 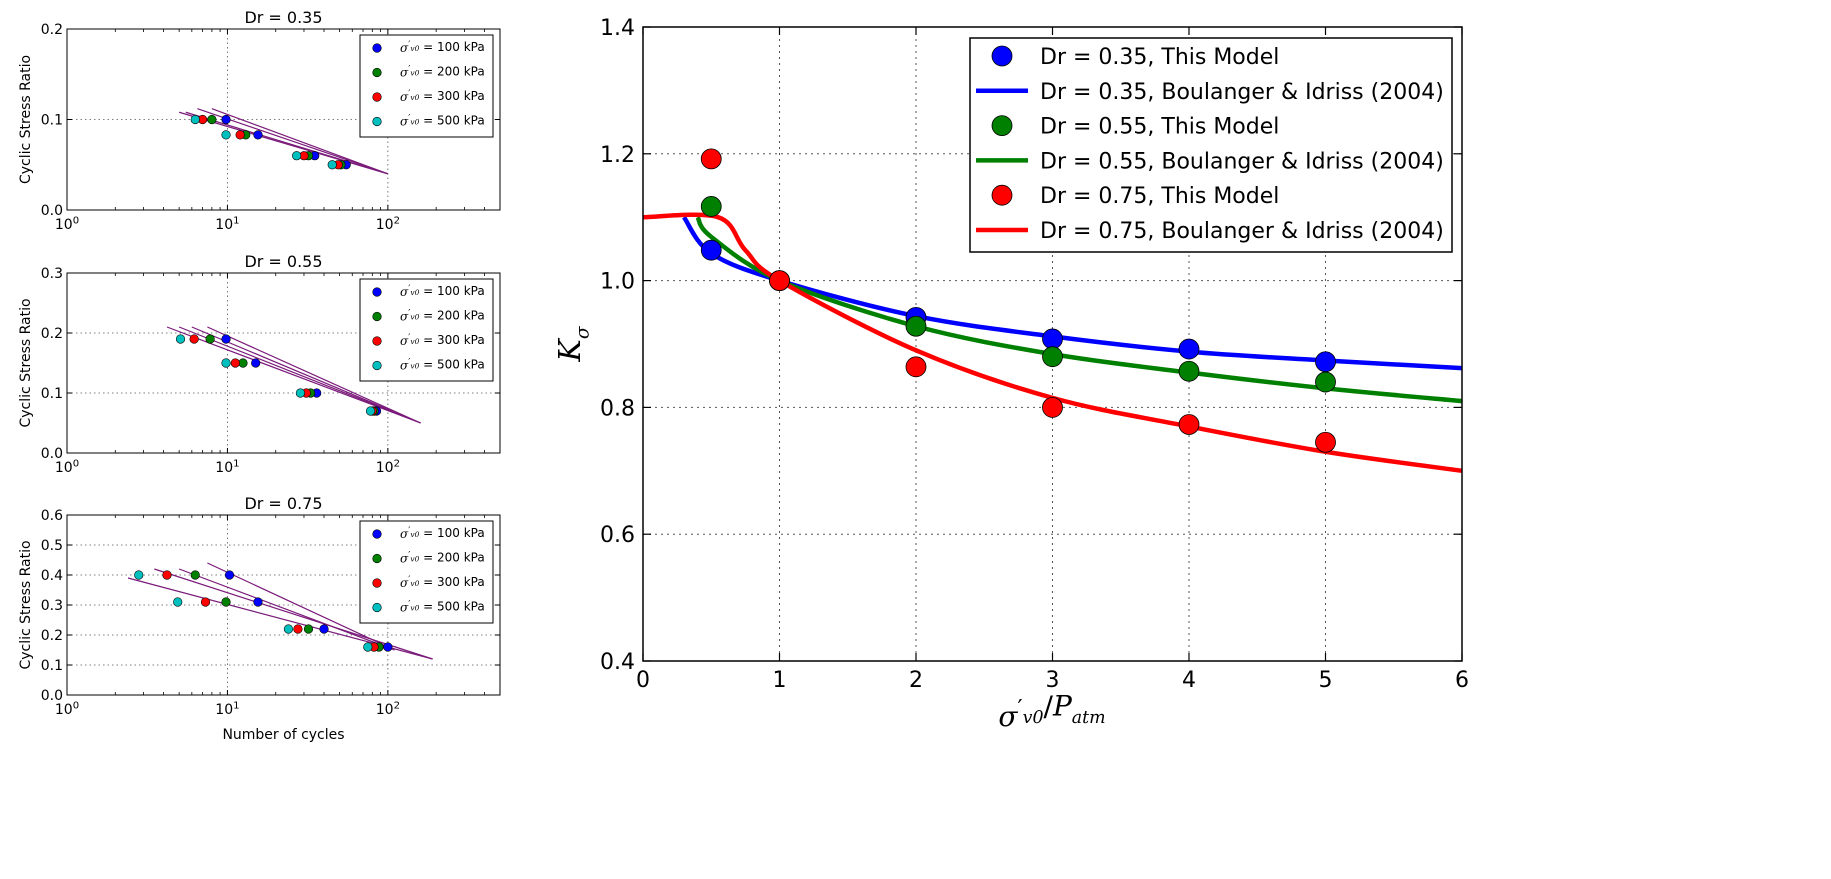 I want to click on legend-label-part: = 500 kPa, so click(x=451, y=120).